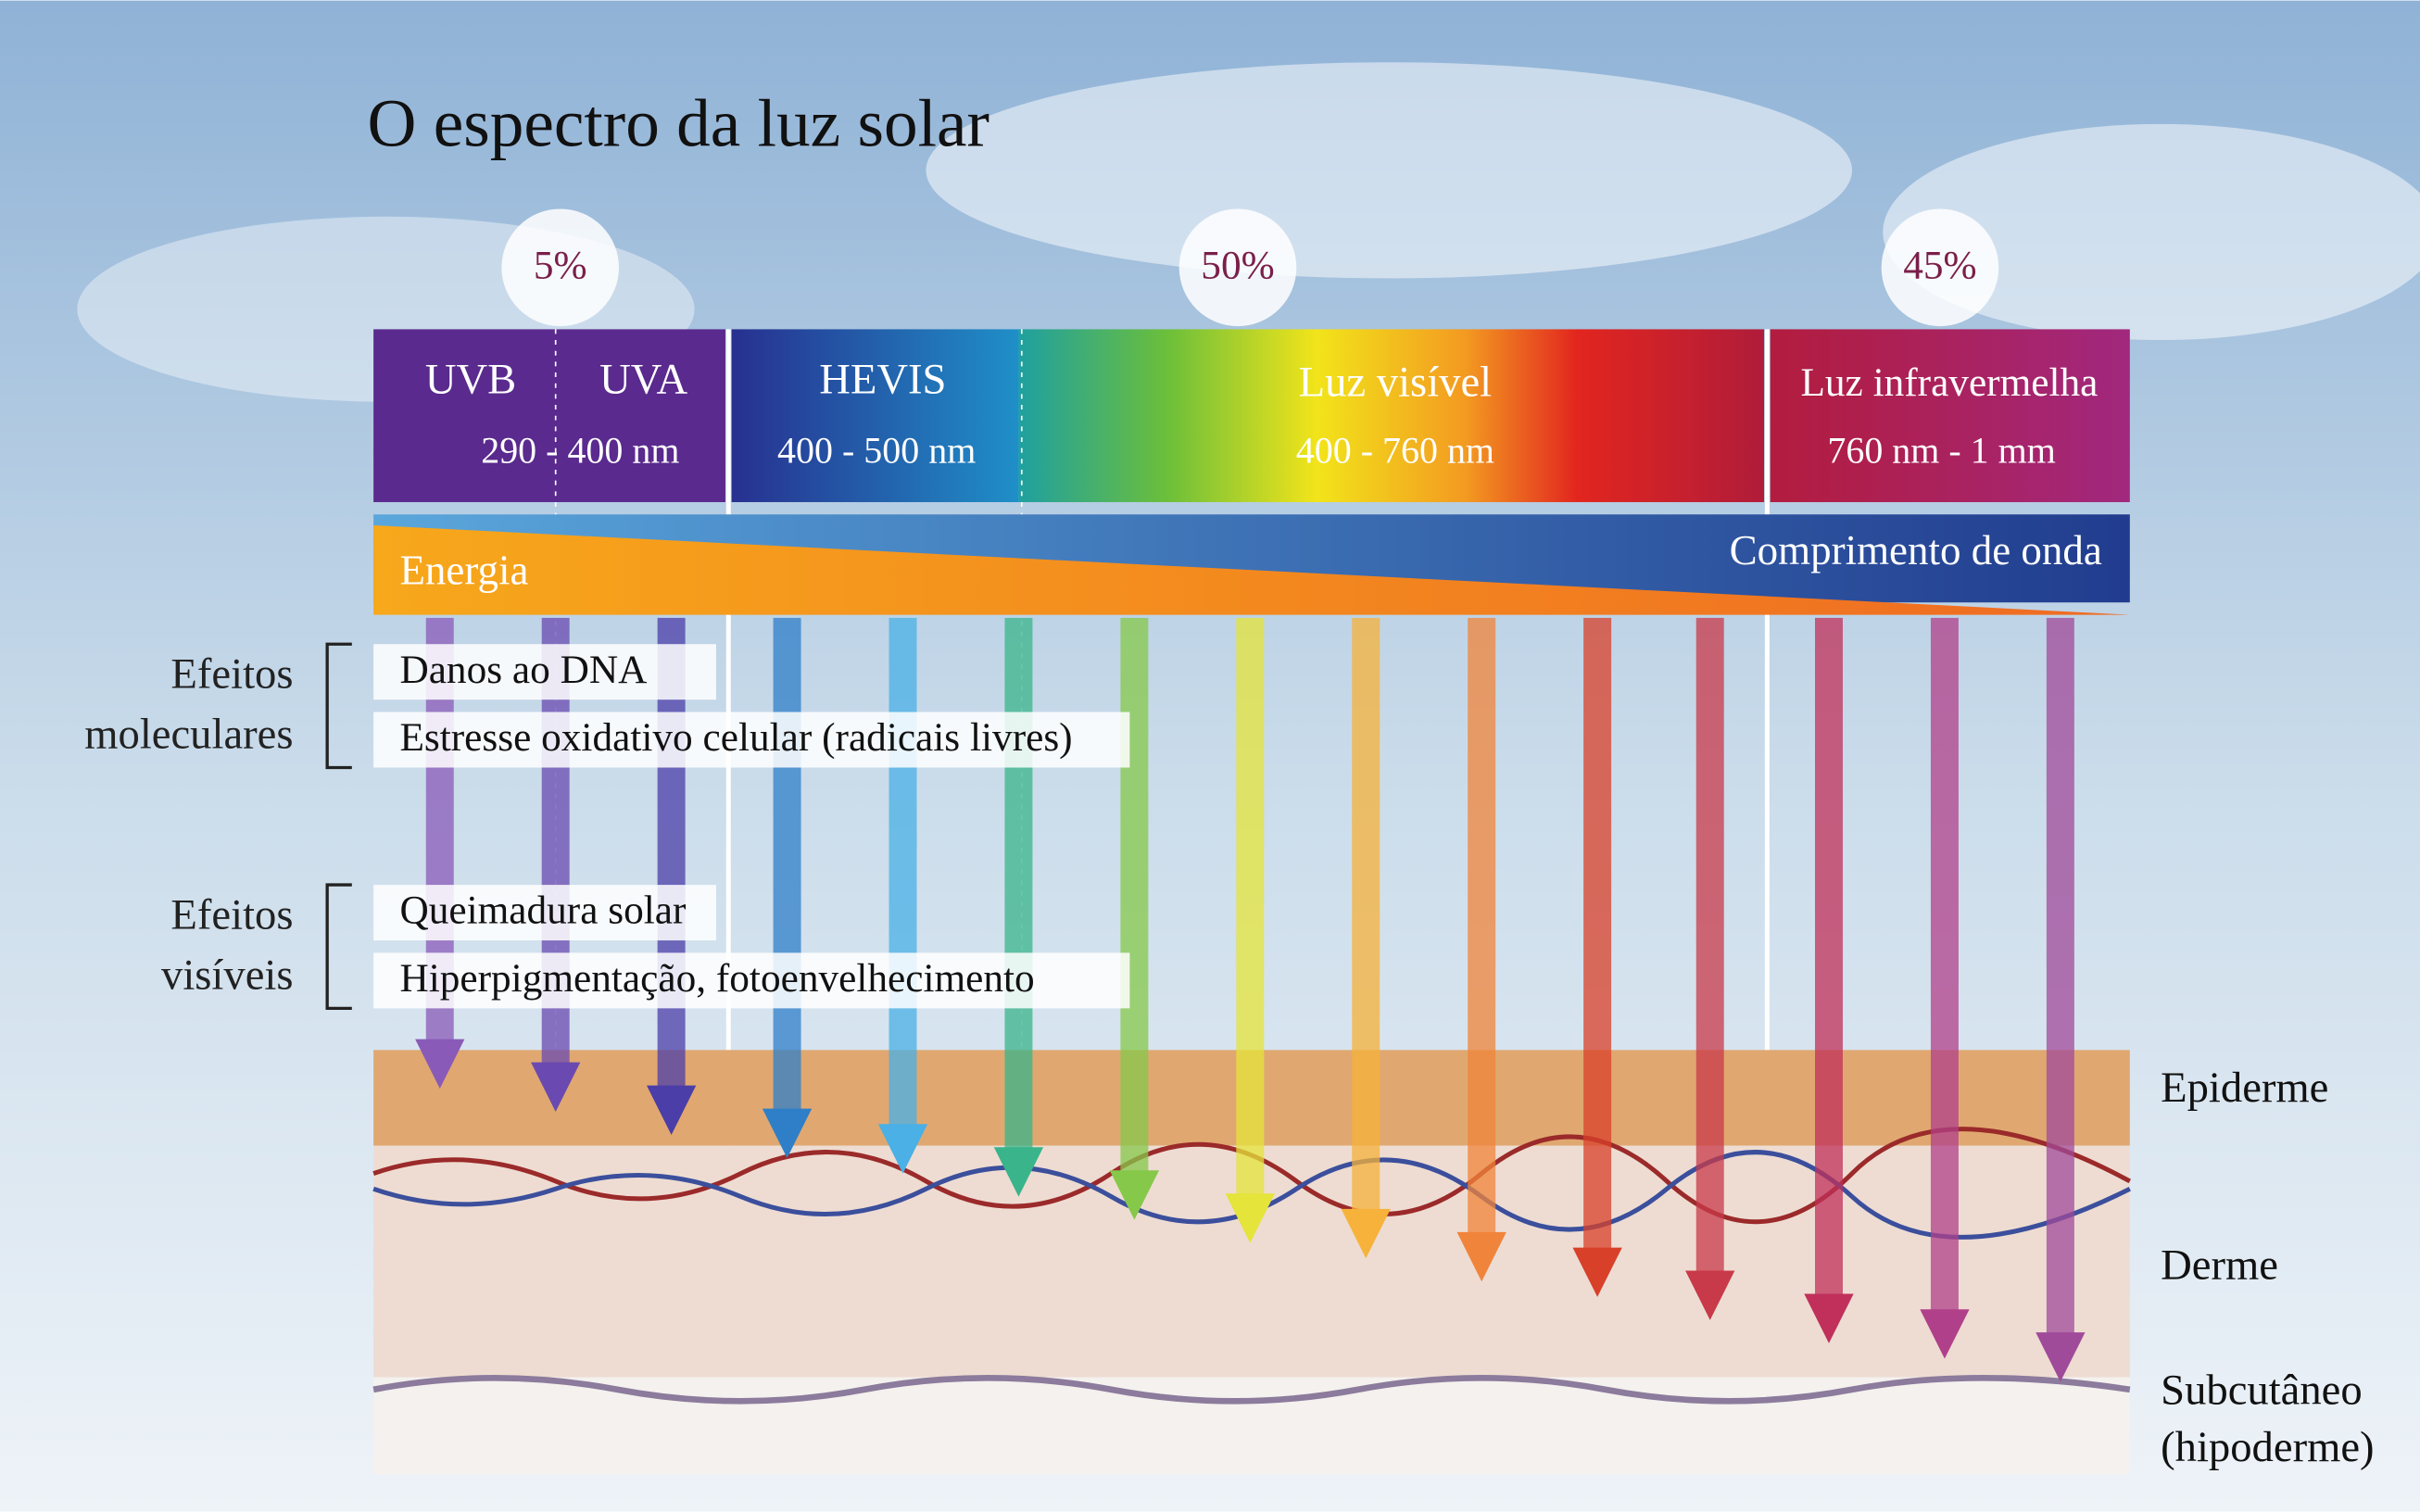 The height and width of the screenshot is (1512, 2420). What do you see at coordinates (2262, 1391) in the screenshot?
I see `skin-layer-label: Subcutâneo` at bounding box center [2262, 1391].